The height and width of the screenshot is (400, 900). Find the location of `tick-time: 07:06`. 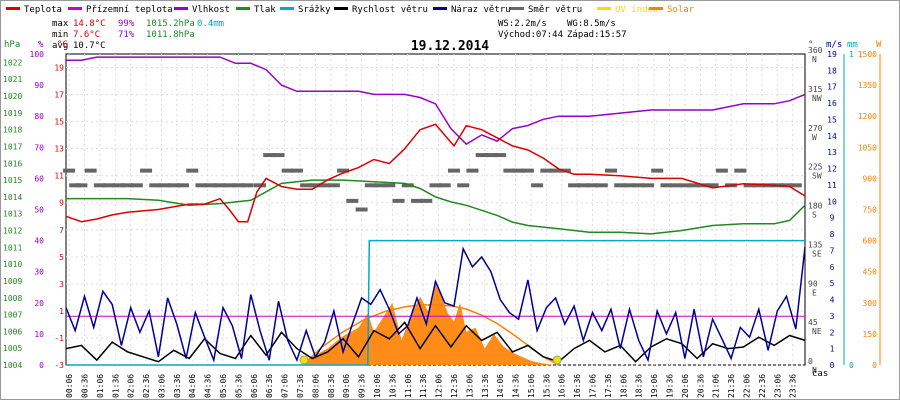

tick-time: 07:06 is located at coordinates (285, 386).